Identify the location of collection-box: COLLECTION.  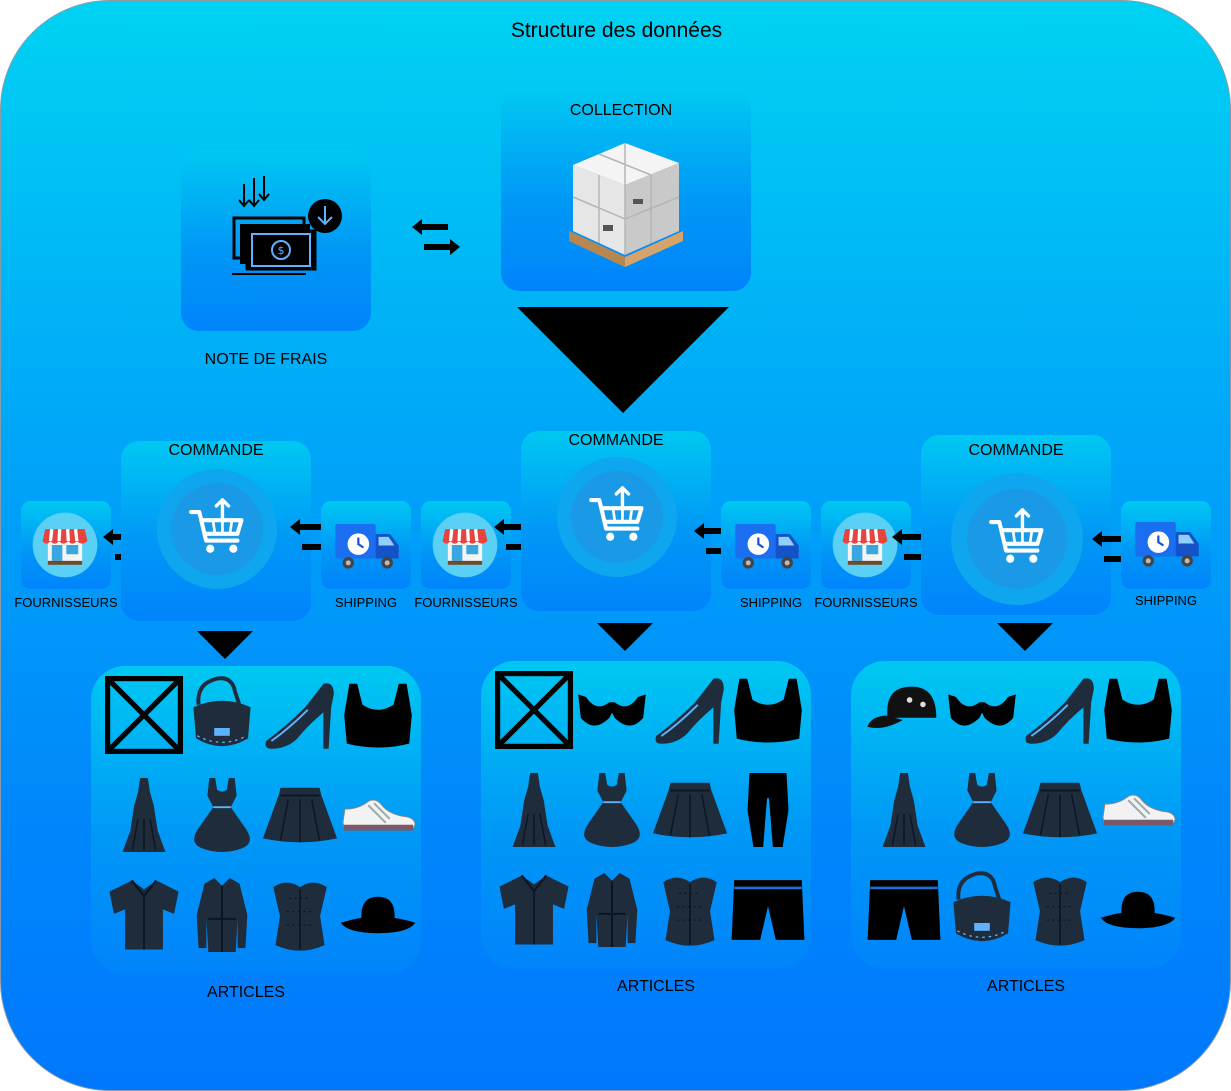
(626, 191).